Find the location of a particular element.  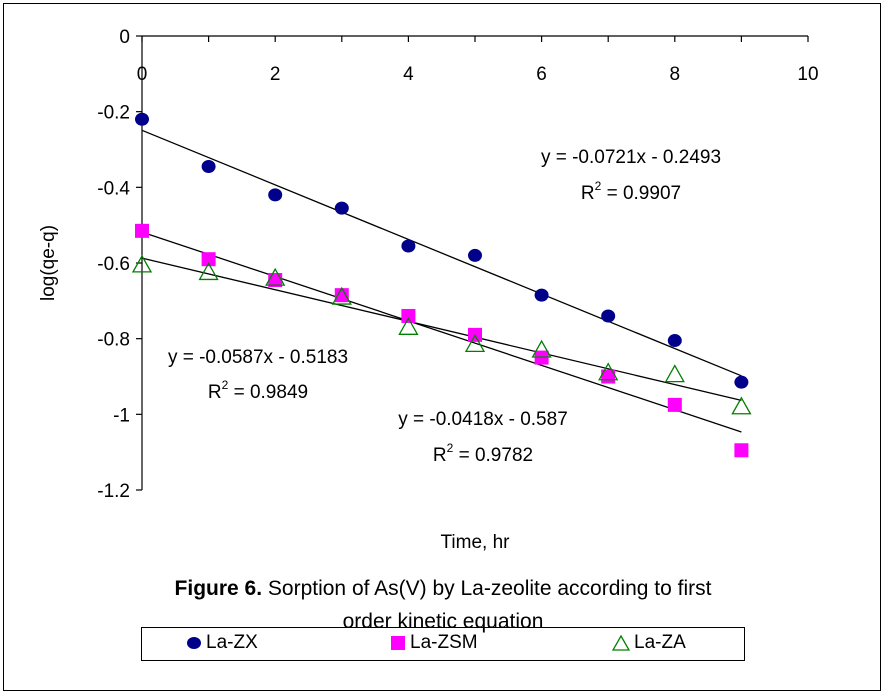

triangle-marker-icon is located at coordinates (621, 643).